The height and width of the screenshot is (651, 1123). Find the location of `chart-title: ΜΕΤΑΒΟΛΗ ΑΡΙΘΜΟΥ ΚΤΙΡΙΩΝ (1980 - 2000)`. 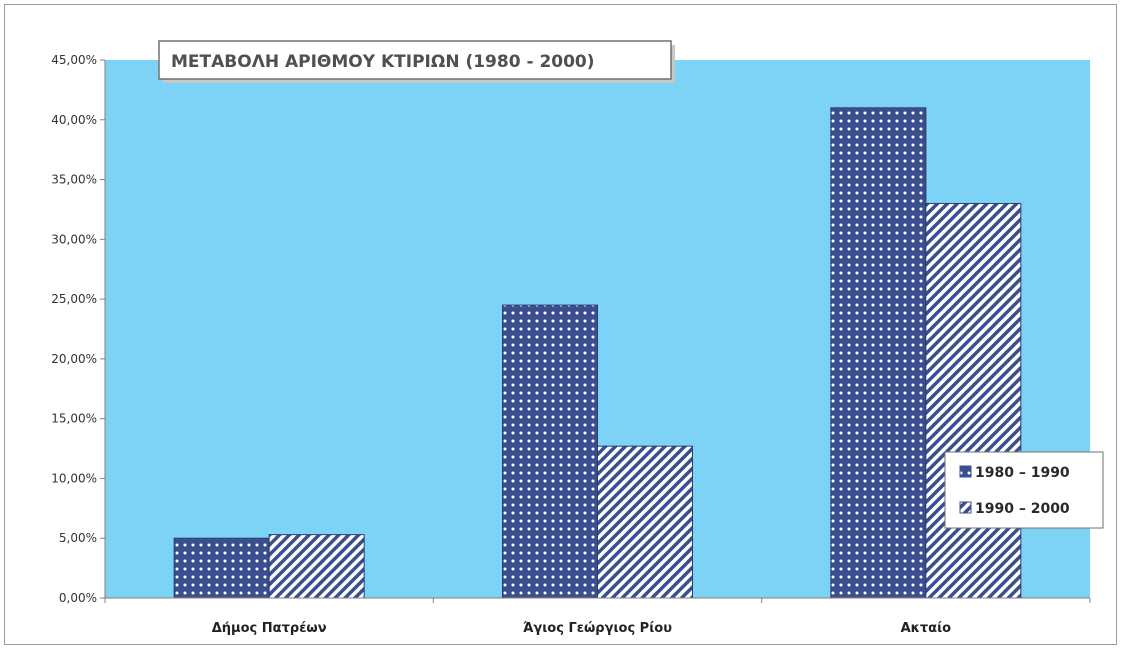

chart-title: ΜΕΤΑΒΟΛΗ ΑΡΙΘΜΟΥ ΚΤΙΡΙΩΝ (1980 - 2000) is located at coordinates (383, 62).